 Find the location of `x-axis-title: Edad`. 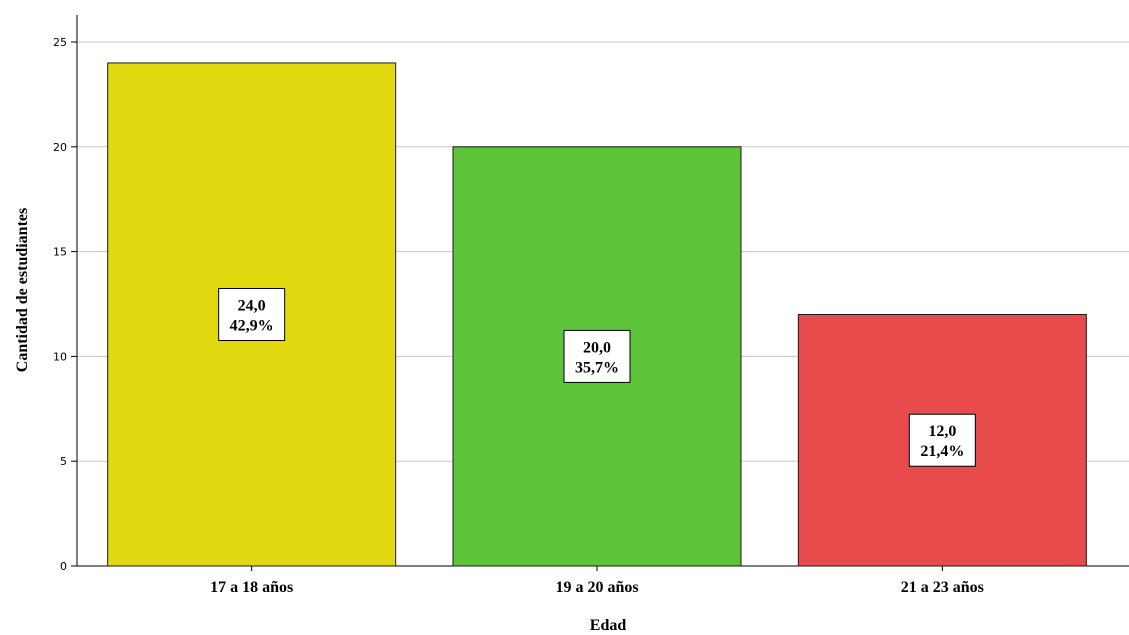

x-axis-title: Edad is located at coordinates (608, 625).